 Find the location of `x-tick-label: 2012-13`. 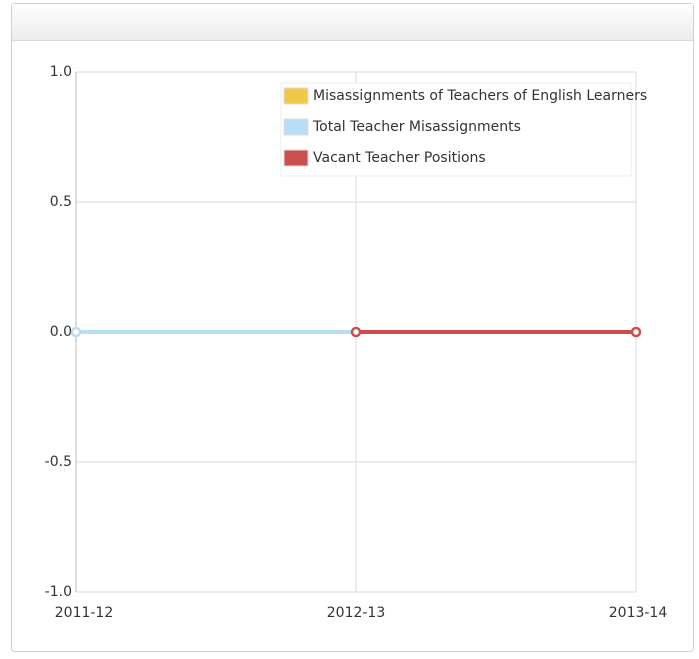

x-tick-label: 2012-13 is located at coordinates (356, 613).